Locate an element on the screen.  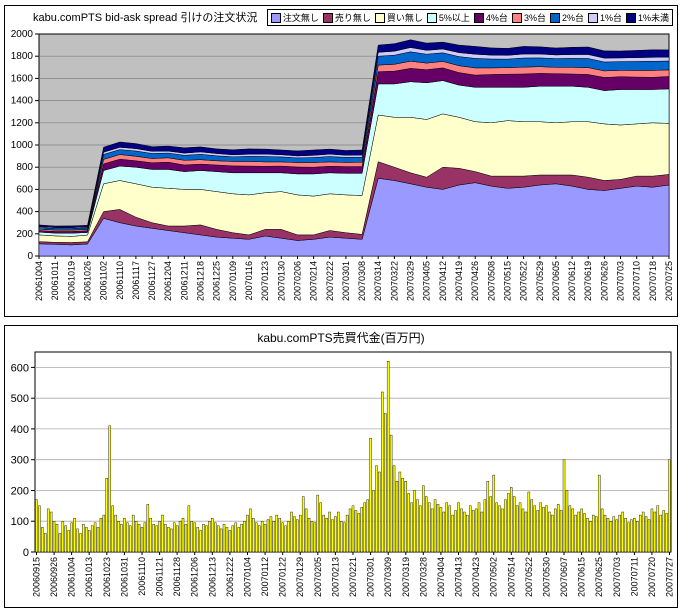
x-axis-label: 20070205 is located at coordinates (318, 577).